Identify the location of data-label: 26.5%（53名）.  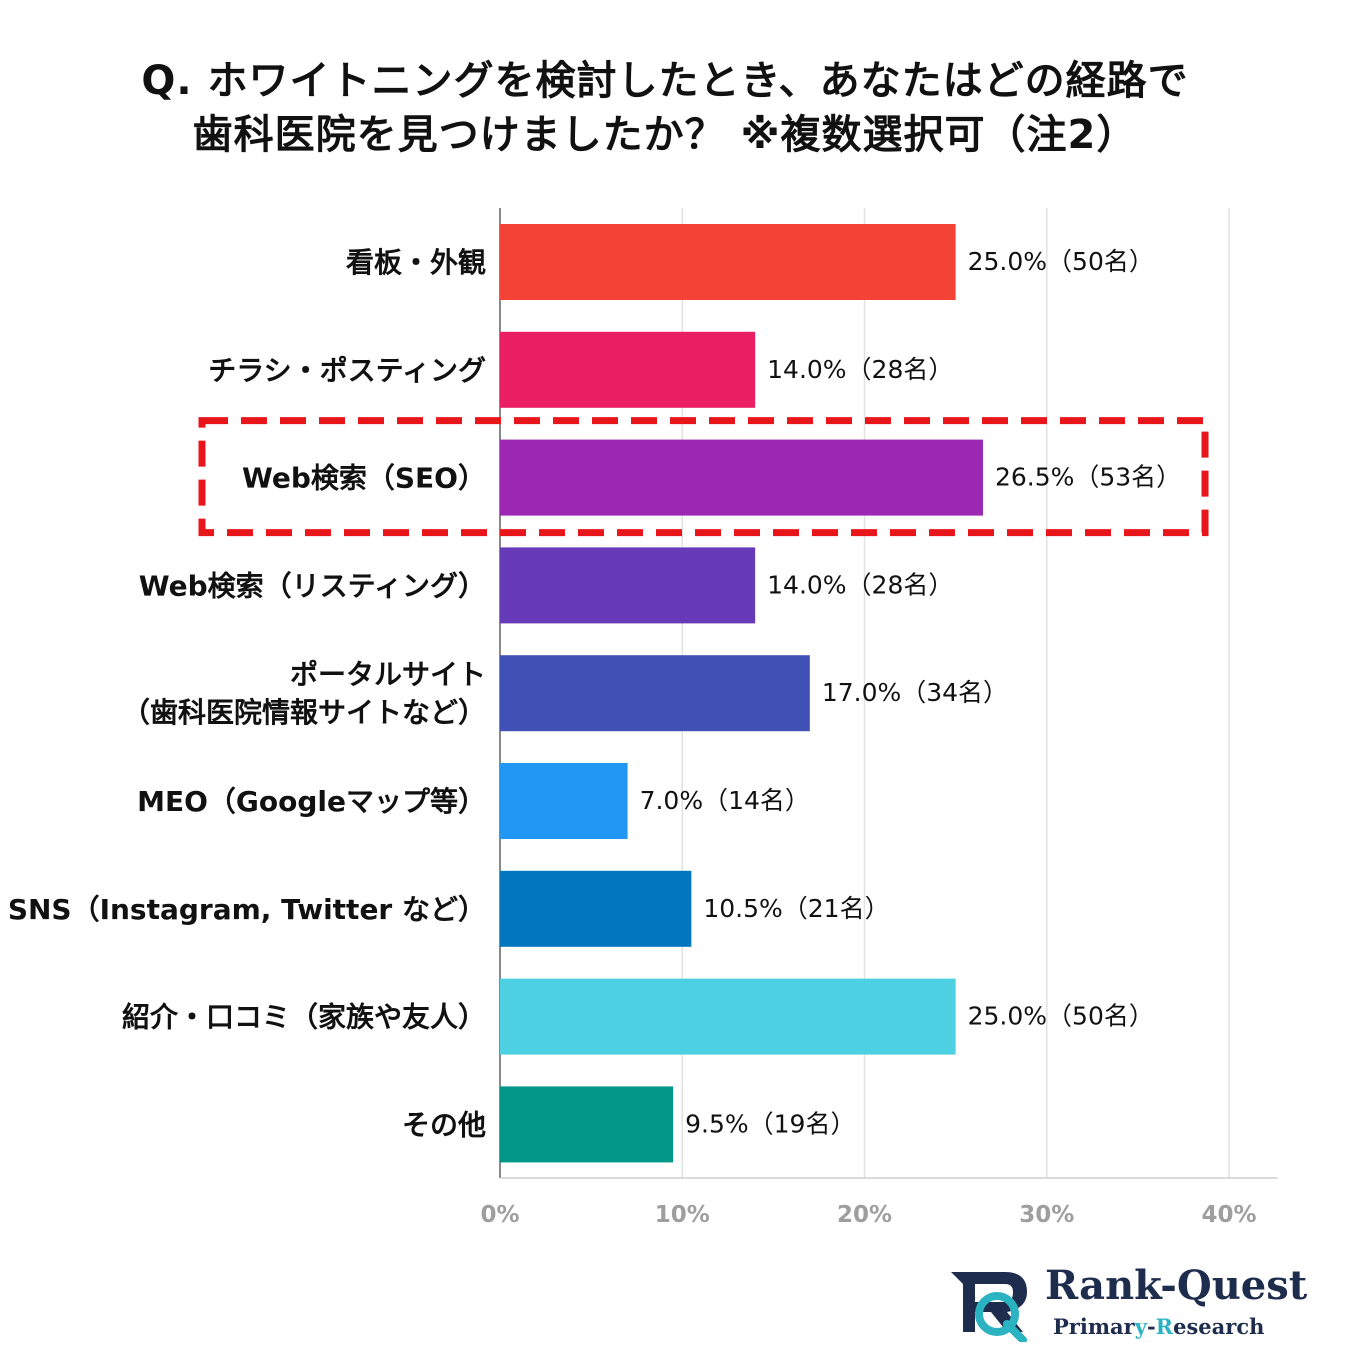
(1088, 477).